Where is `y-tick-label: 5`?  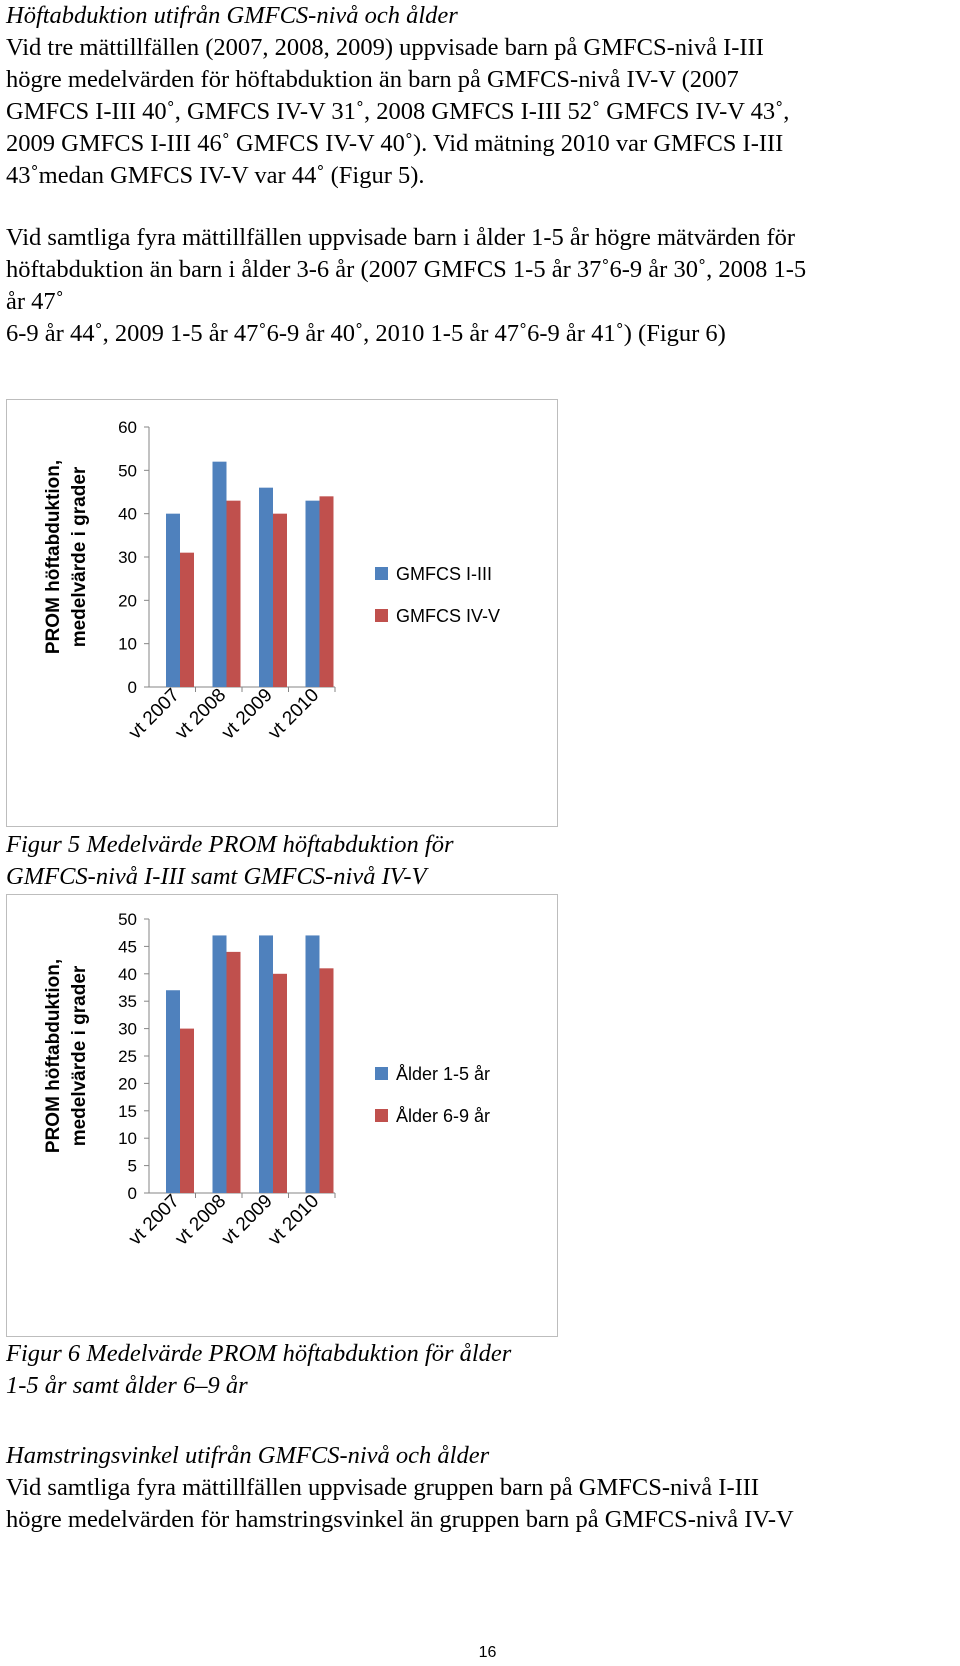 y-tick-label: 5 is located at coordinates (132, 1166).